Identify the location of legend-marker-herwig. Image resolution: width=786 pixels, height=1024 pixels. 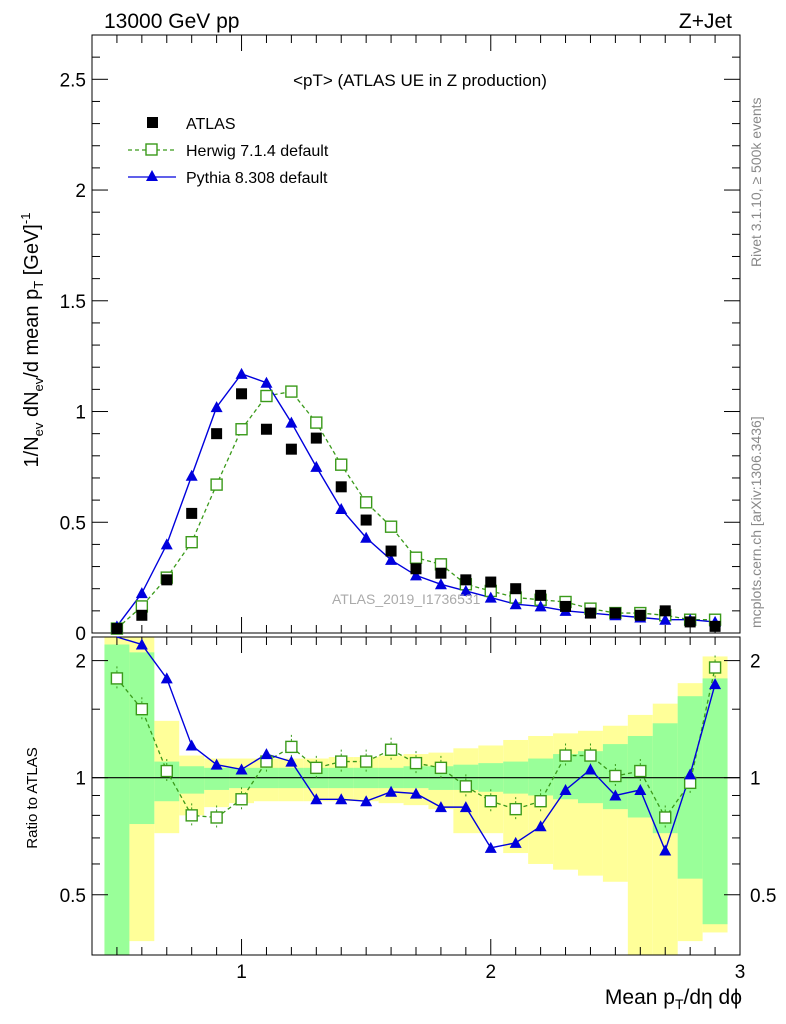
(151, 149).